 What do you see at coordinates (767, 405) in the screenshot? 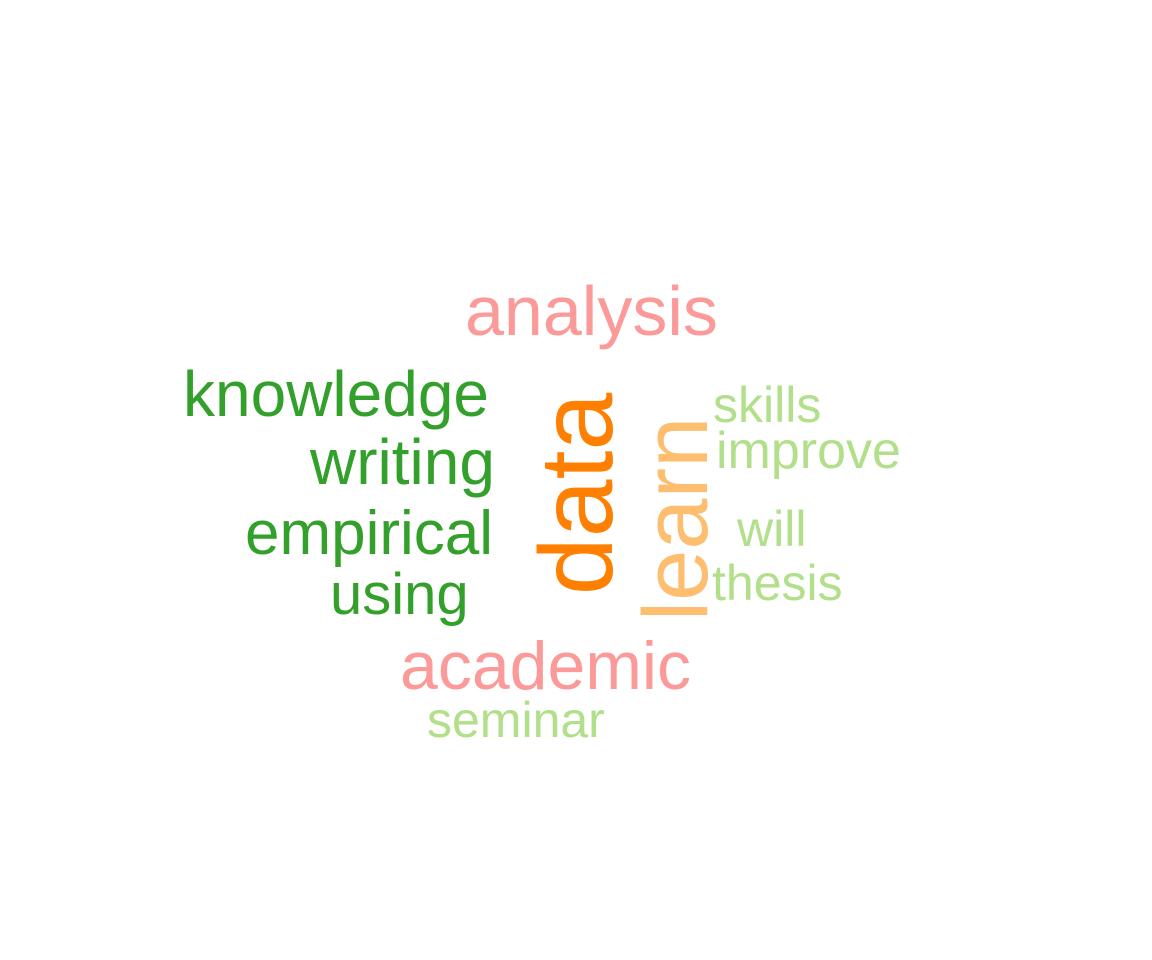
I see `word-skills: skills` at bounding box center [767, 405].